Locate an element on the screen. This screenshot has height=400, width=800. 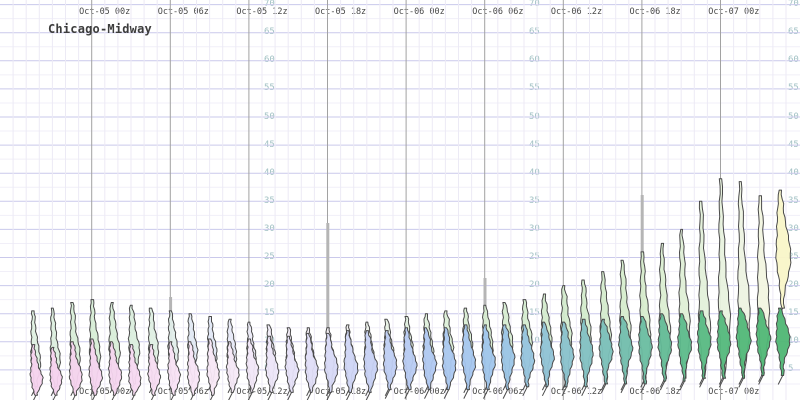
time-label-bottom: Oct-06 18z is located at coordinates (655, 392).